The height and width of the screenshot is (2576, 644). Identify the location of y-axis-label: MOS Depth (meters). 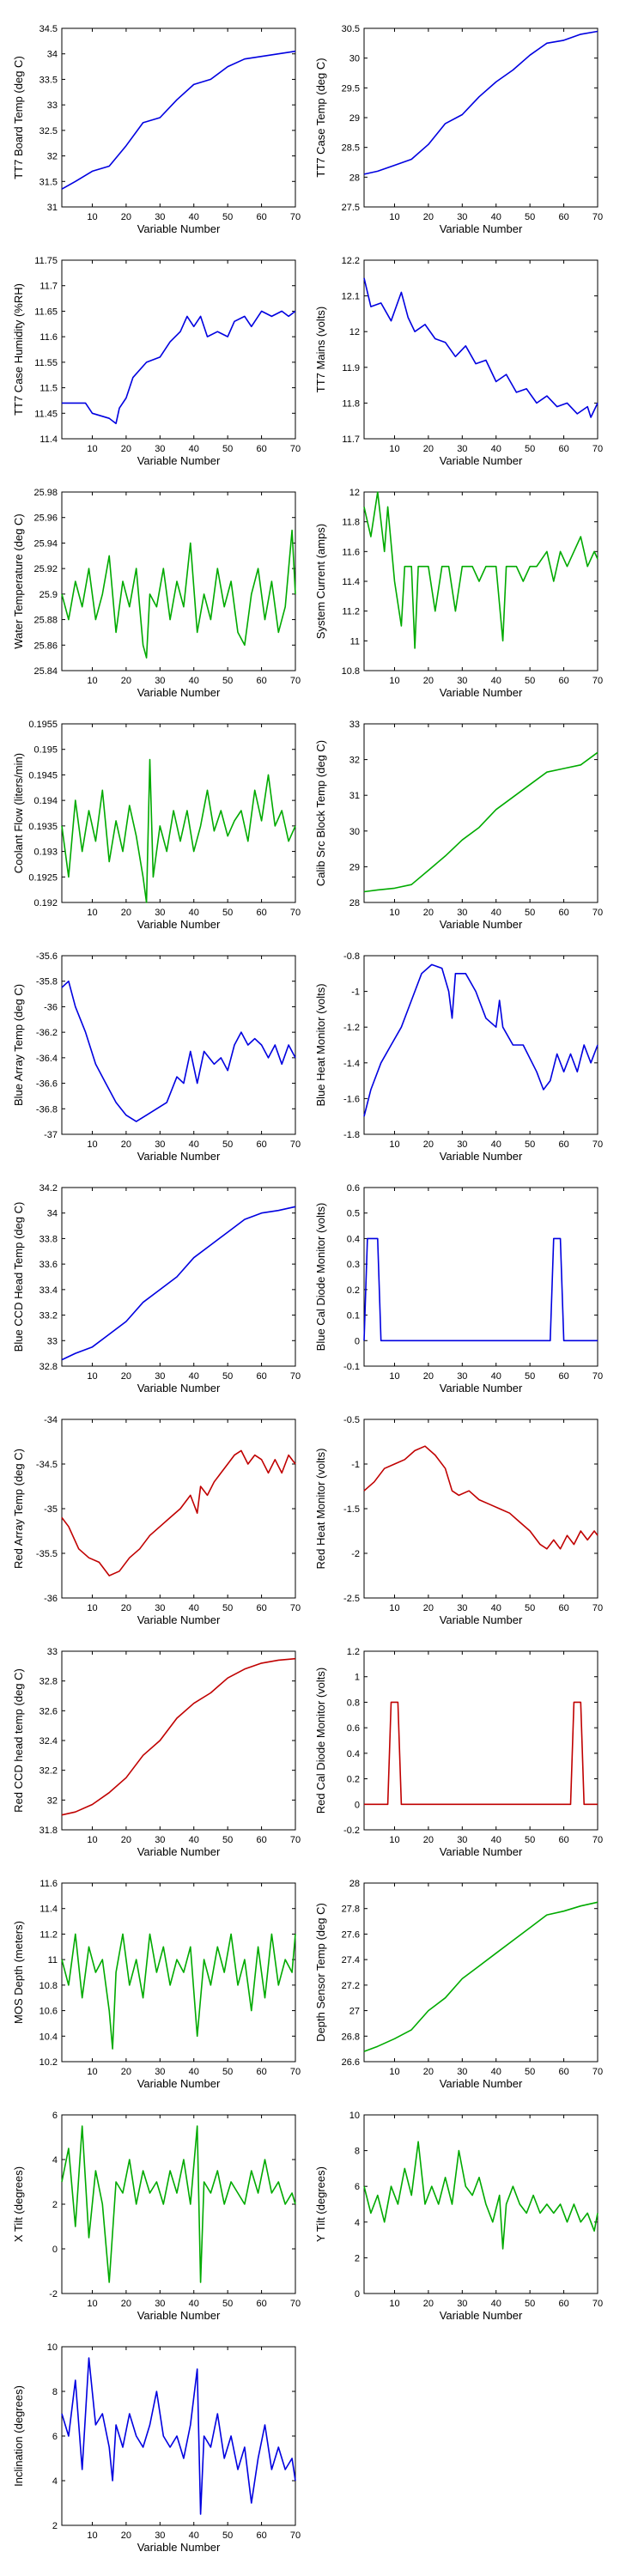
(18, 1973).